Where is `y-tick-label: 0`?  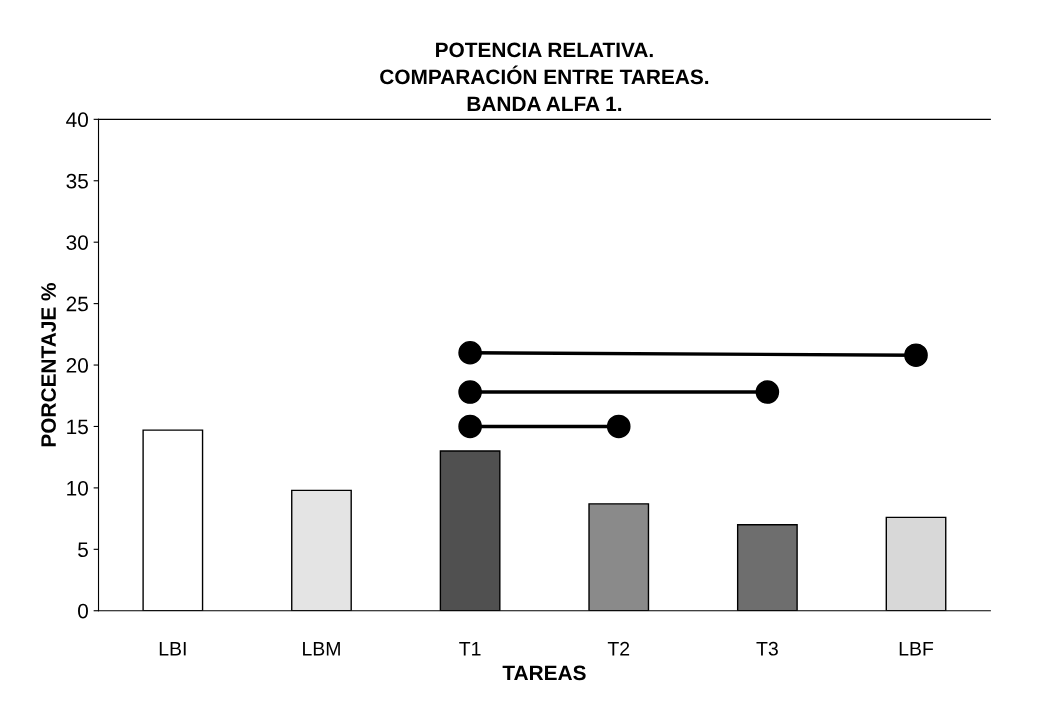 y-tick-label: 0 is located at coordinates (83, 611).